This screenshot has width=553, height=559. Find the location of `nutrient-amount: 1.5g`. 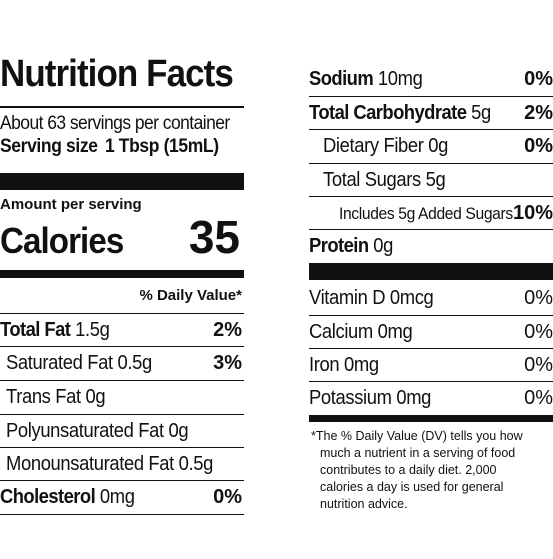

nutrient-amount: 1.5g is located at coordinates (92, 330).